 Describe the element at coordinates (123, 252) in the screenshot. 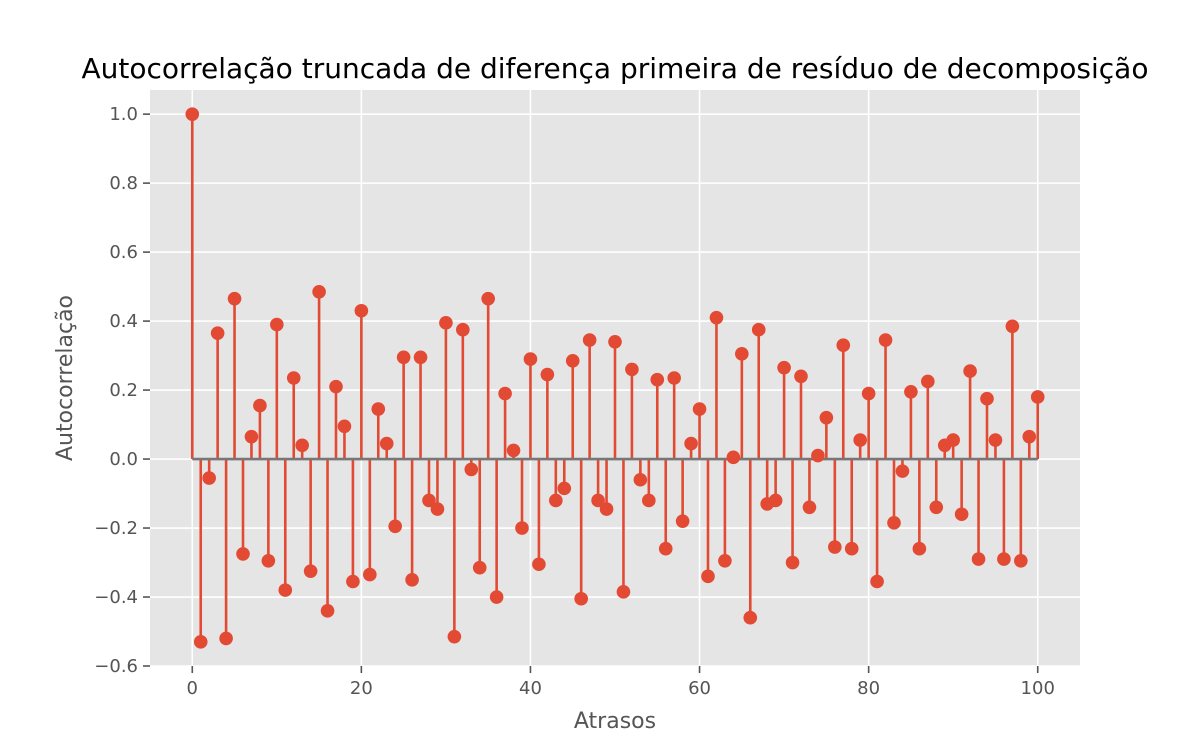

I see `y-tick-label: 0.6` at that location.